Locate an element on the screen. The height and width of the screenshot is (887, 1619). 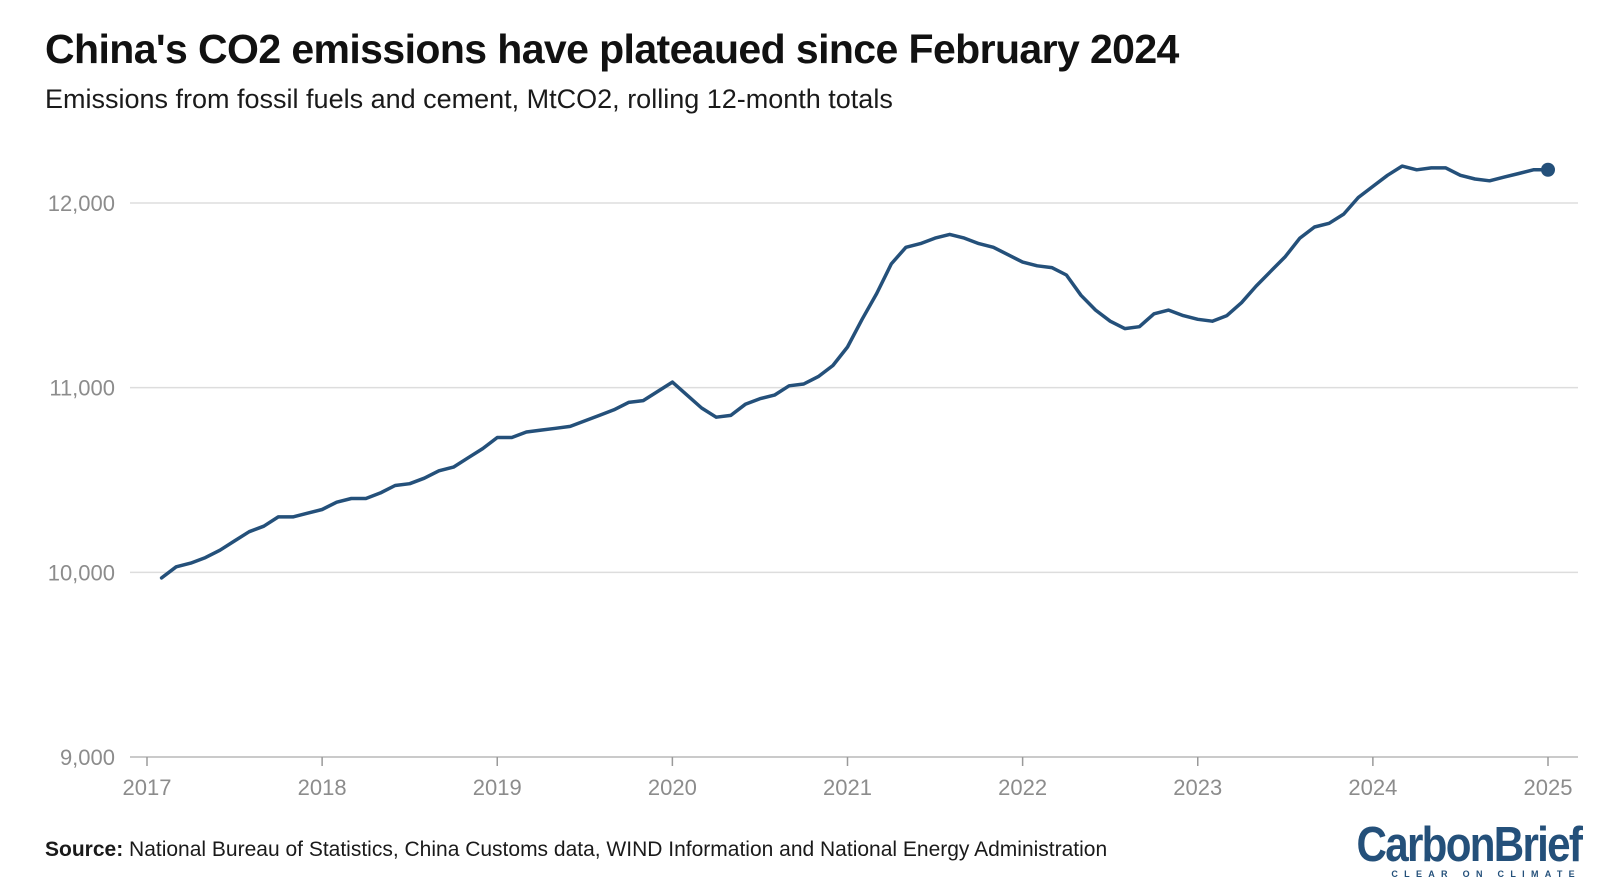
y-tick-label: 12,000 is located at coordinates (81, 203).